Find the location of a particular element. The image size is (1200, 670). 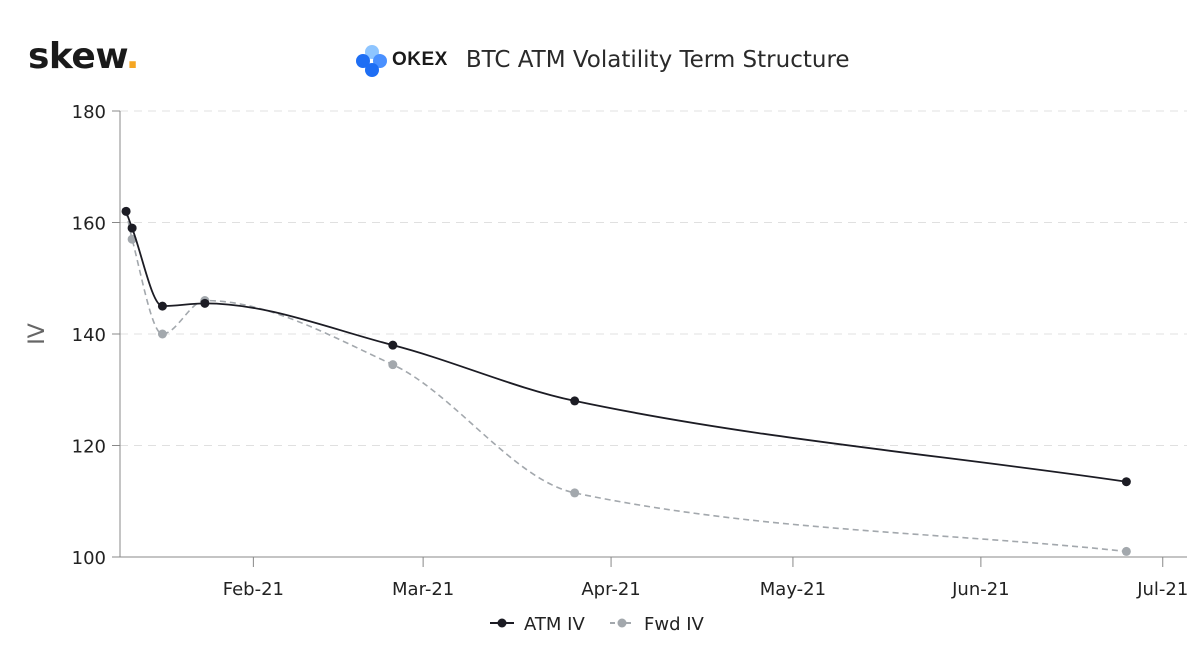

x-tick-label: Feb-21 is located at coordinates (253, 589).